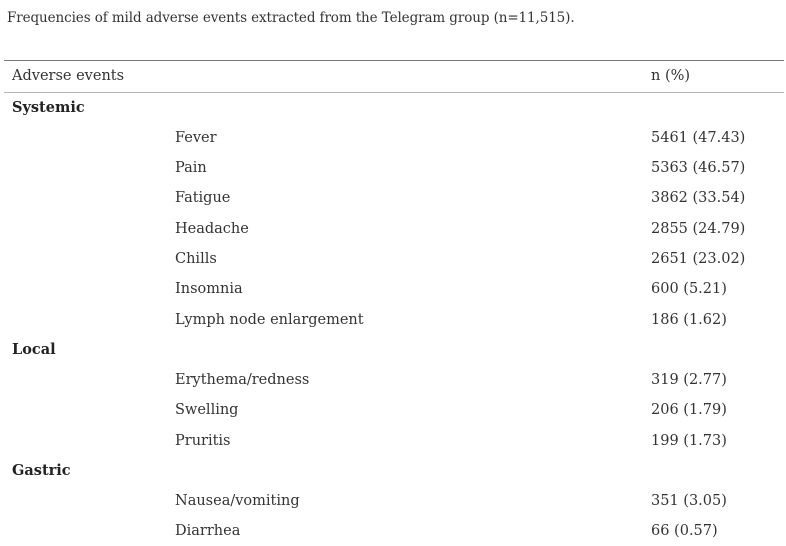 This screenshot has height=546, width=786. I want to click on event-name: Fatigue, so click(203, 198).